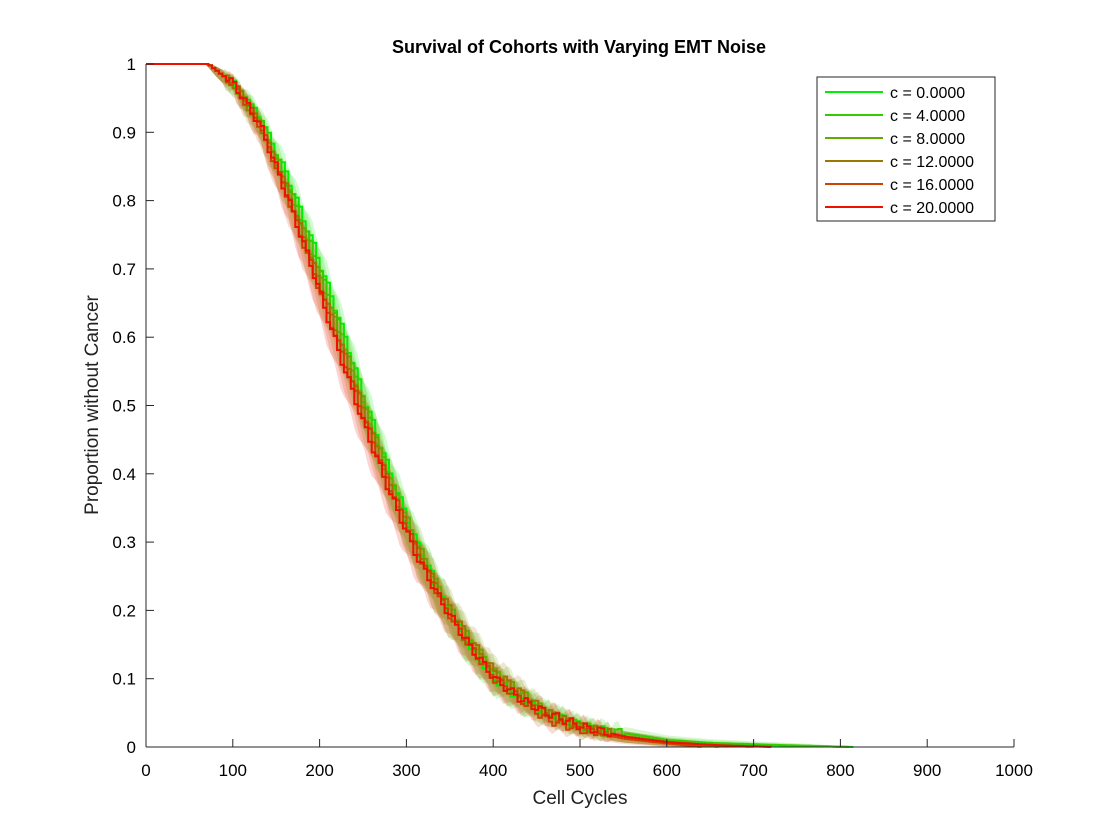 Image resolution: width=1120 pixels, height=840 pixels. What do you see at coordinates (753, 770) in the screenshot?
I see `x-tick-label: 700` at bounding box center [753, 770].